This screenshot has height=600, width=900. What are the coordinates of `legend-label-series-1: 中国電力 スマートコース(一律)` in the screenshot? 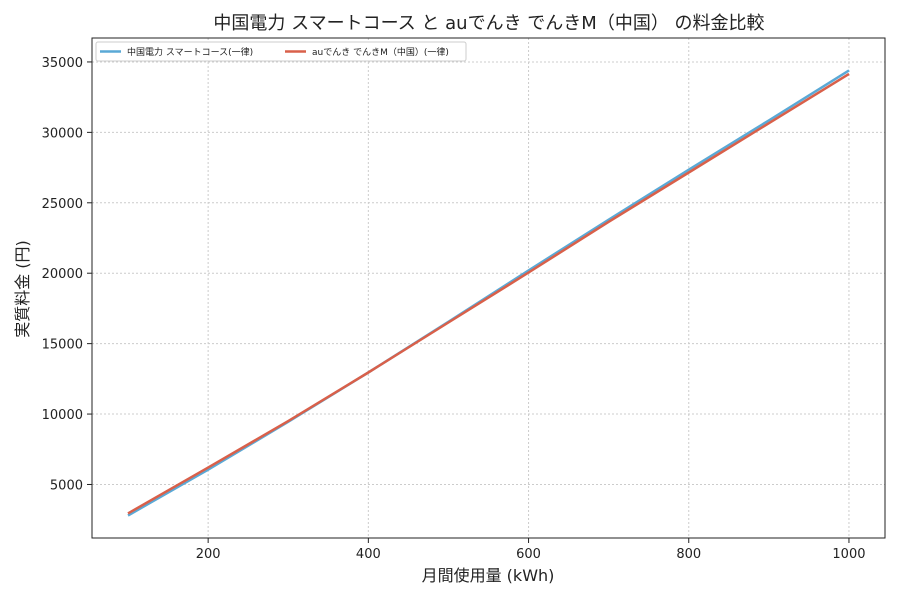 It's located at (190, 52).